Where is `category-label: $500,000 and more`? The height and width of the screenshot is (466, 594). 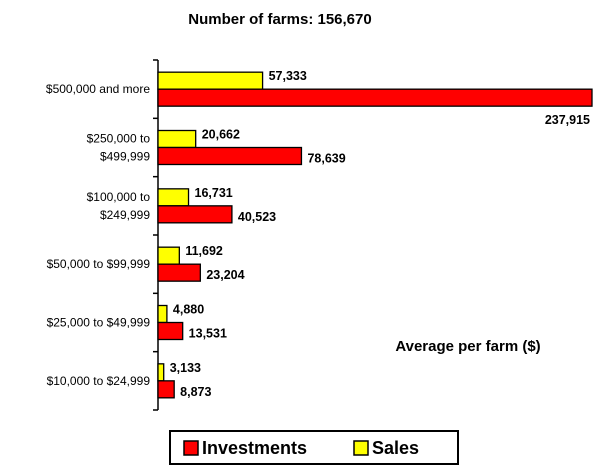 category-label: $500,000 and more is located at coordinates (98, 89).